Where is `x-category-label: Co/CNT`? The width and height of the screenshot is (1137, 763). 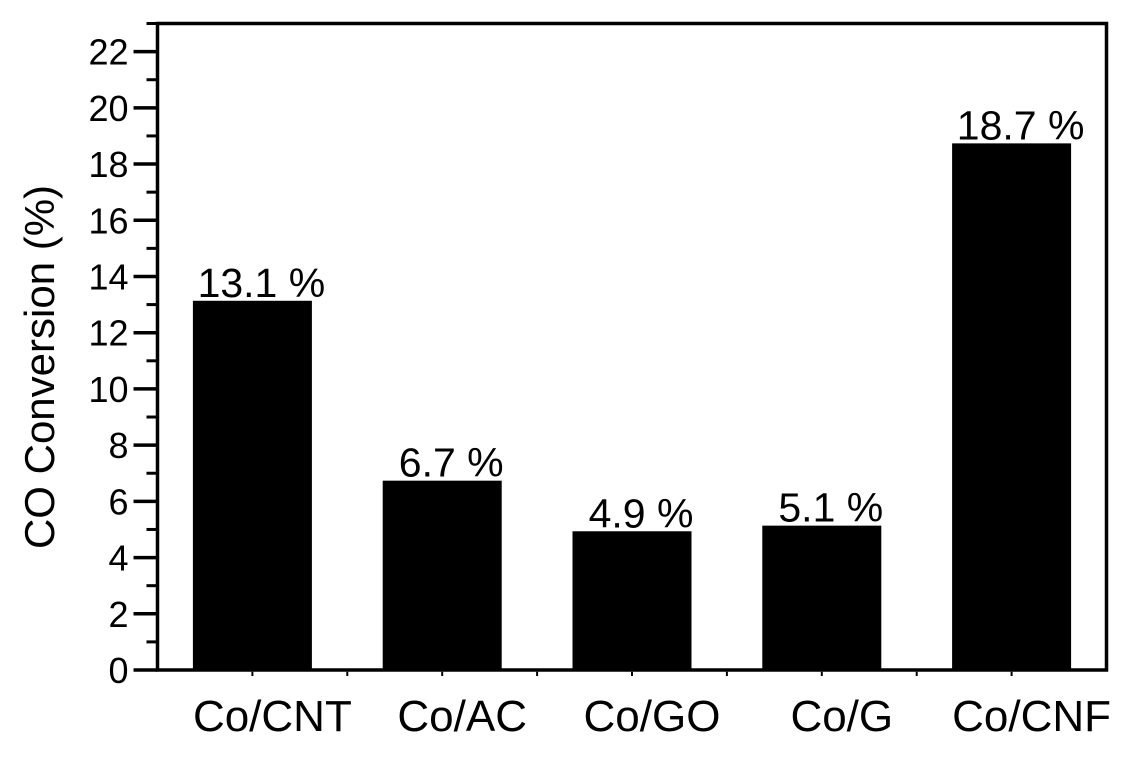
x-category-label: Co/CNT is located at coordinates (272, 716).